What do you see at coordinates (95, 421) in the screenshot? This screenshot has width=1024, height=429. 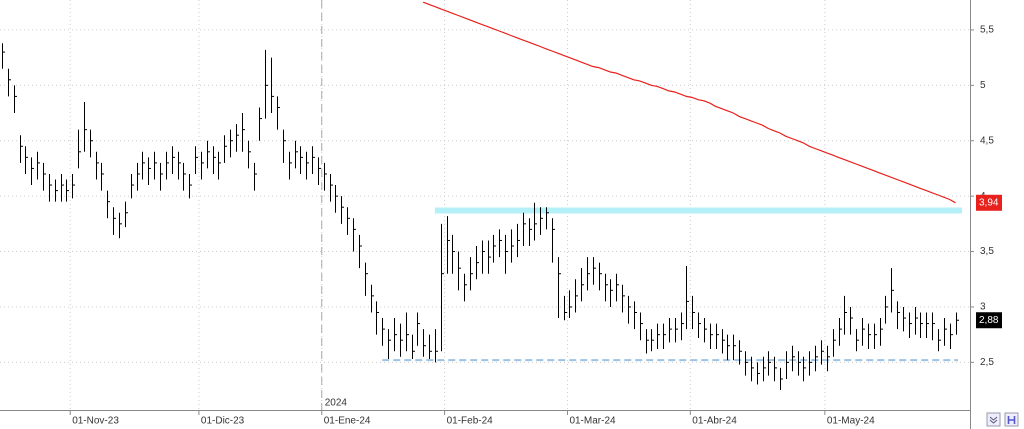 I see `x-tick-label: 01-Nov-23` at bounding box center [95, 421].